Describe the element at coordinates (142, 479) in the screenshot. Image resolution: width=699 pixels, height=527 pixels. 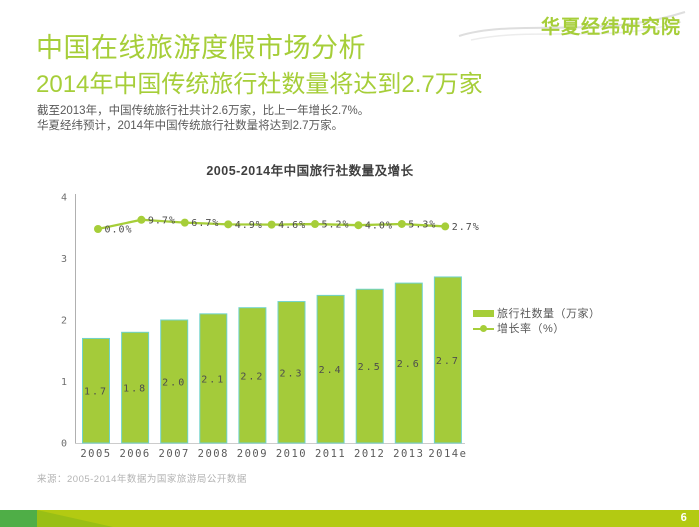
I see `source-note: 来源：2005-2014年数据为国家旅游局公开数据` at that location.